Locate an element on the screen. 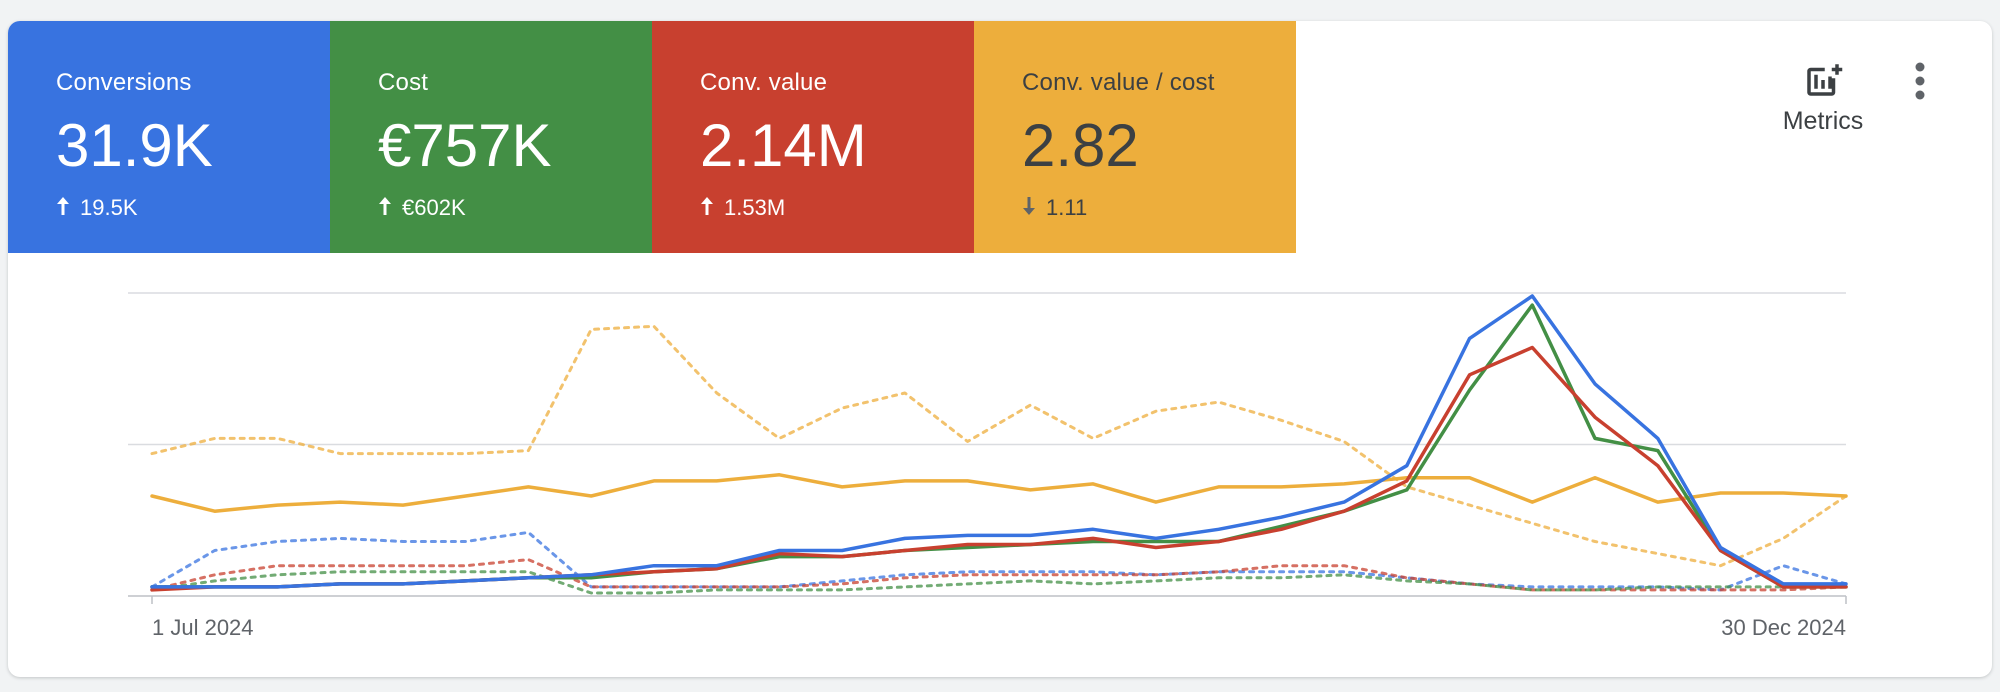 The width and height of the screenshot is (2000, 692). tile-delta-value: €602K is located at coordinates (434, 207).